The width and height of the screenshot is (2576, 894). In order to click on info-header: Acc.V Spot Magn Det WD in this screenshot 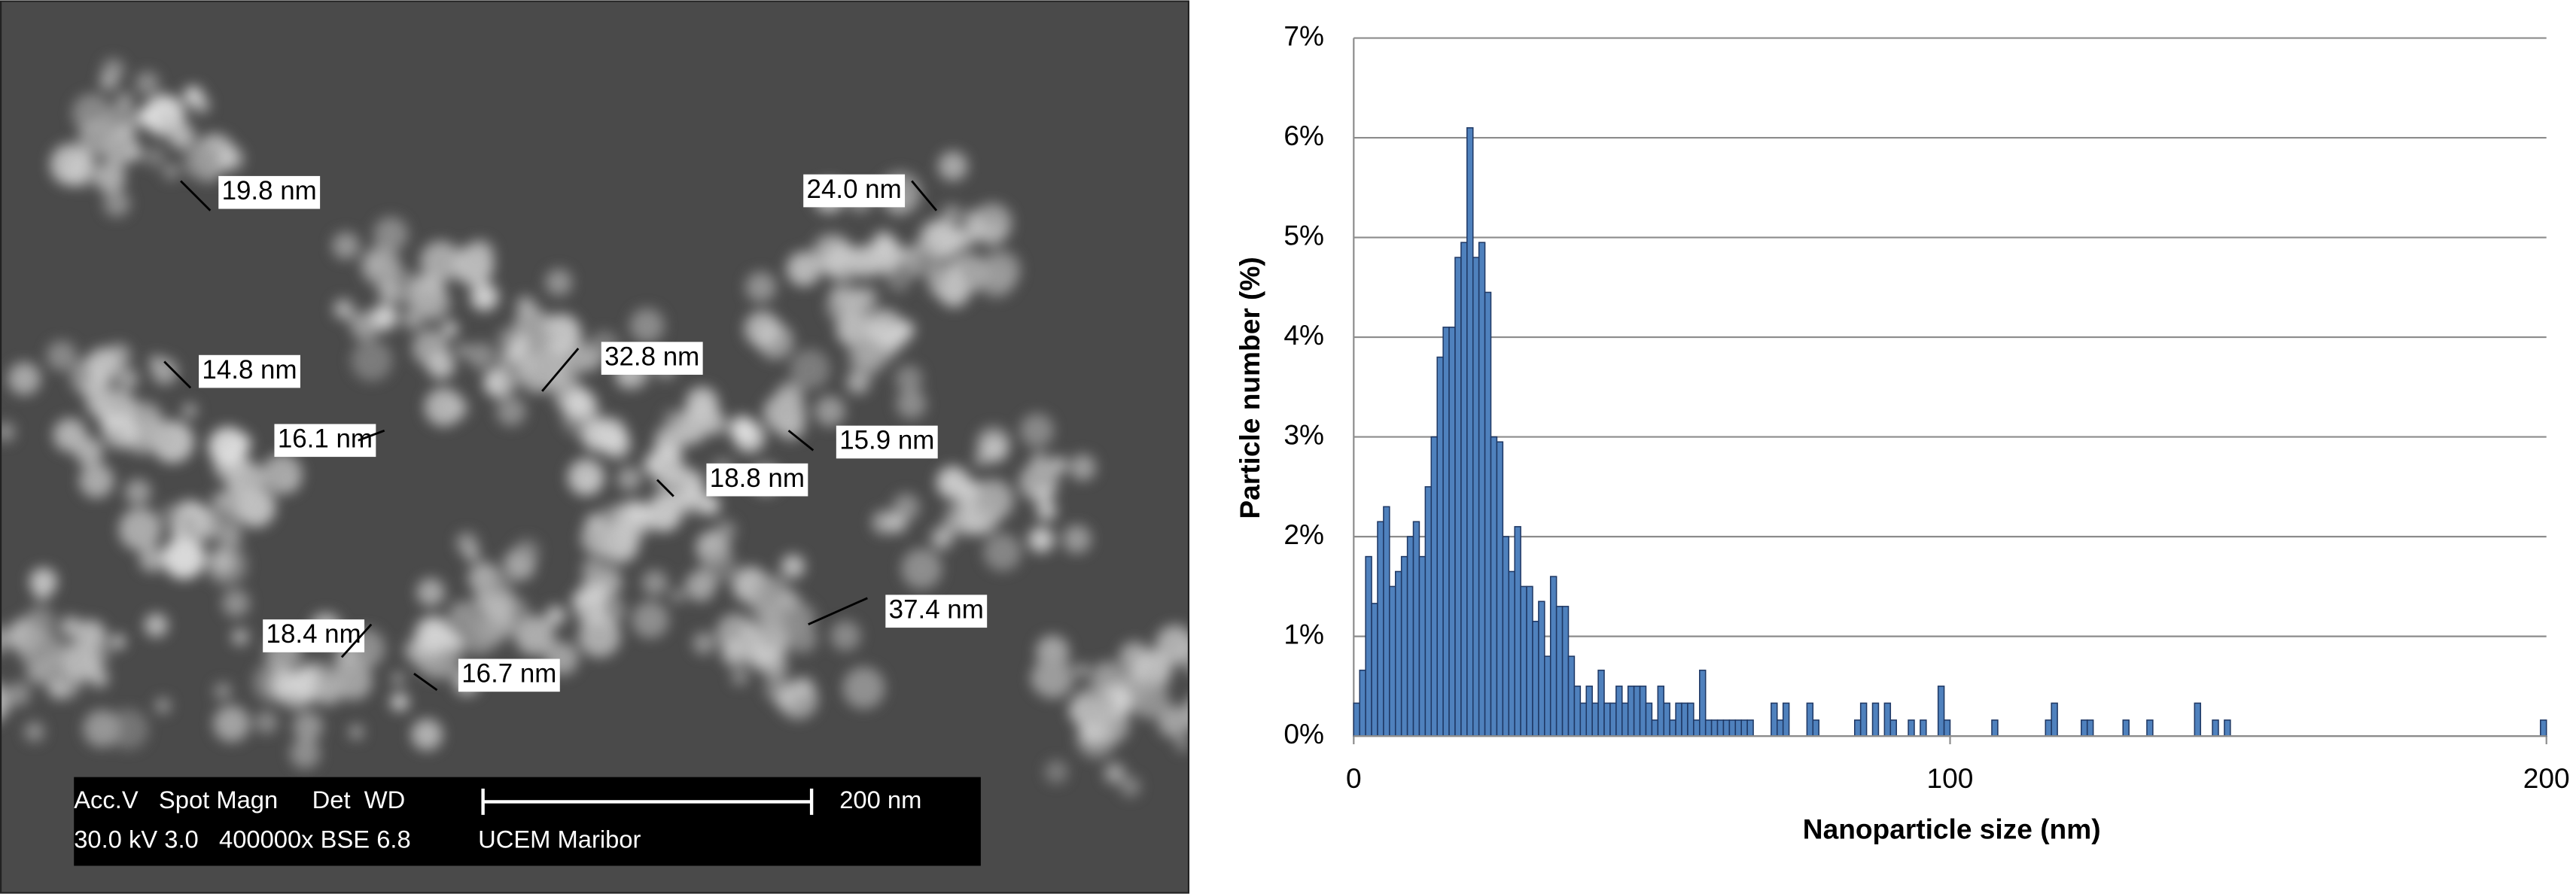, I will do `click(240, 799)`.